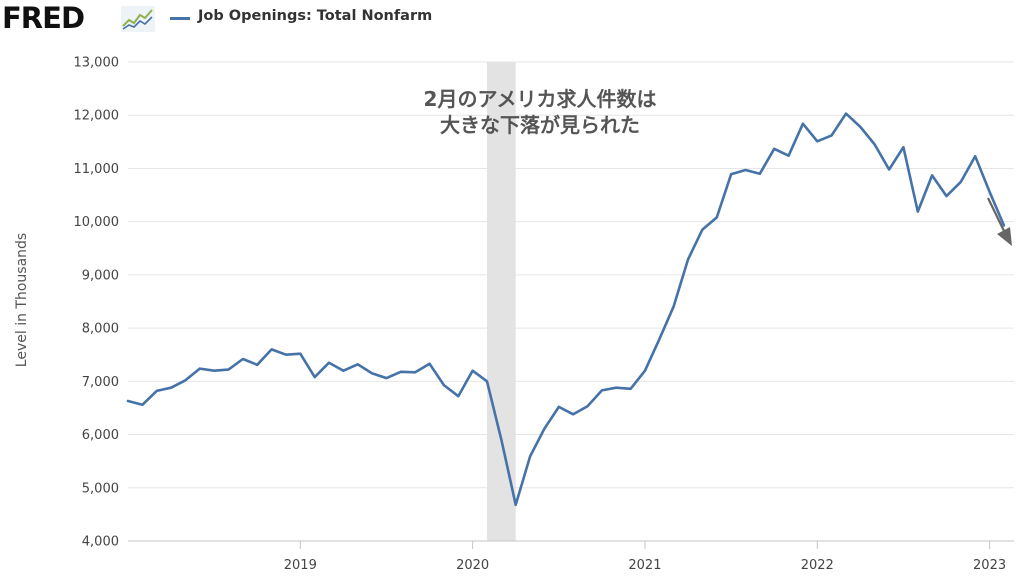 This screenshot has width=1024, height=581. Describe the element at coordinates (43, 18) in the screenshot. I see `fred-logo: FRED` at that location.